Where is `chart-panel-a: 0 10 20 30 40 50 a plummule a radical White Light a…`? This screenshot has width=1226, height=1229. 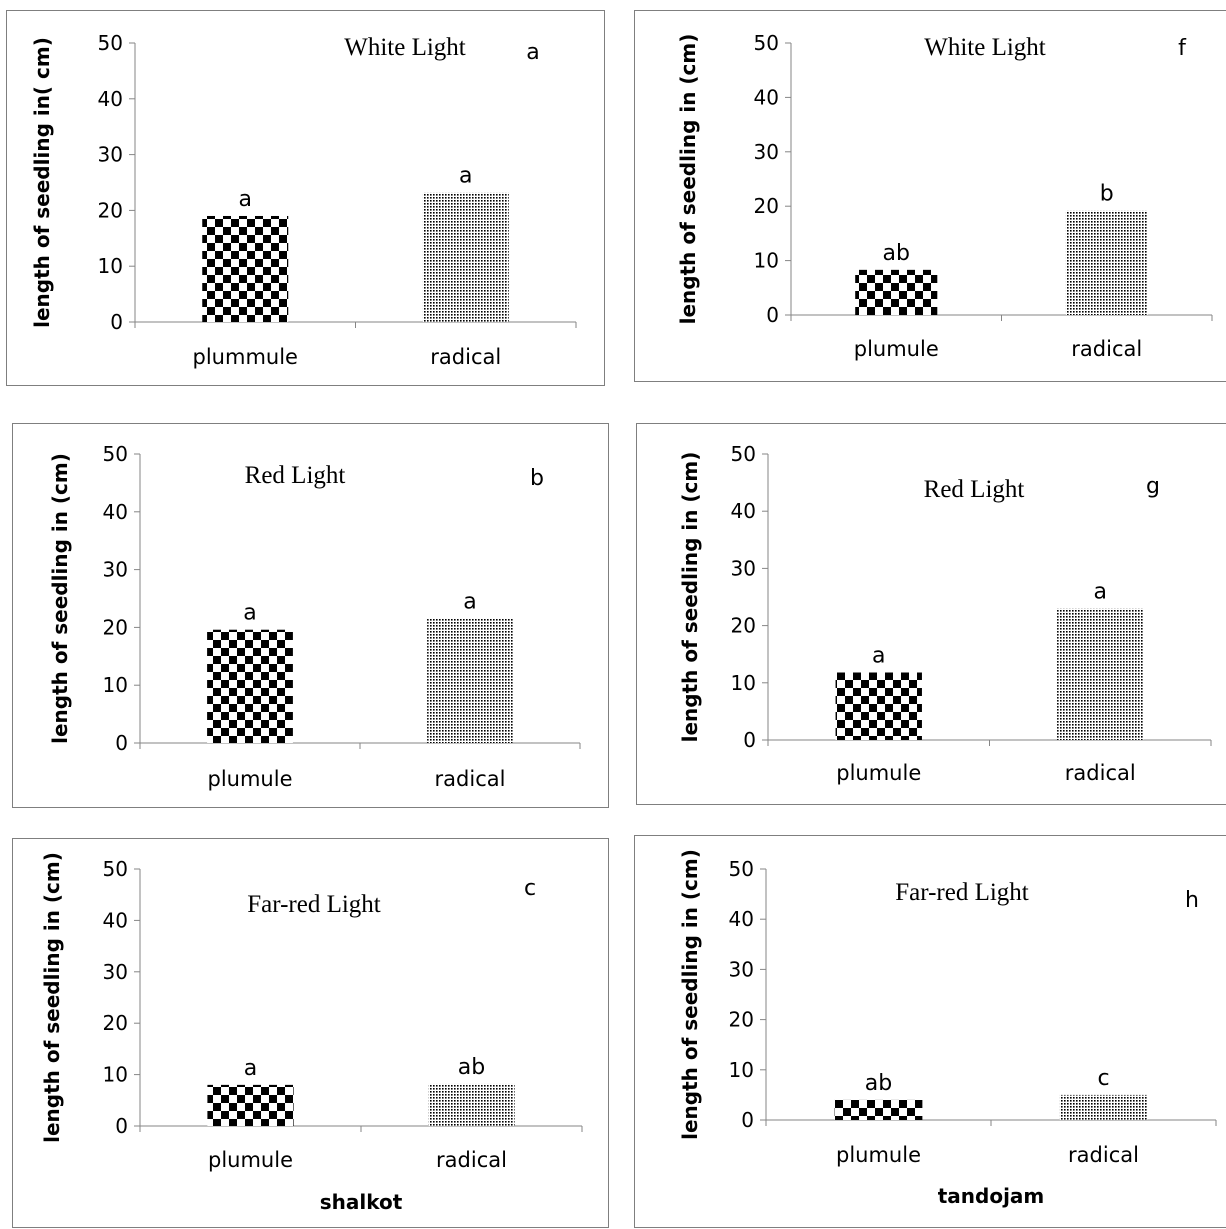 chart-panel-a: 0 10 20 30 40 50 a plummule a radical White Light a… is located at coordinates (305, 198).